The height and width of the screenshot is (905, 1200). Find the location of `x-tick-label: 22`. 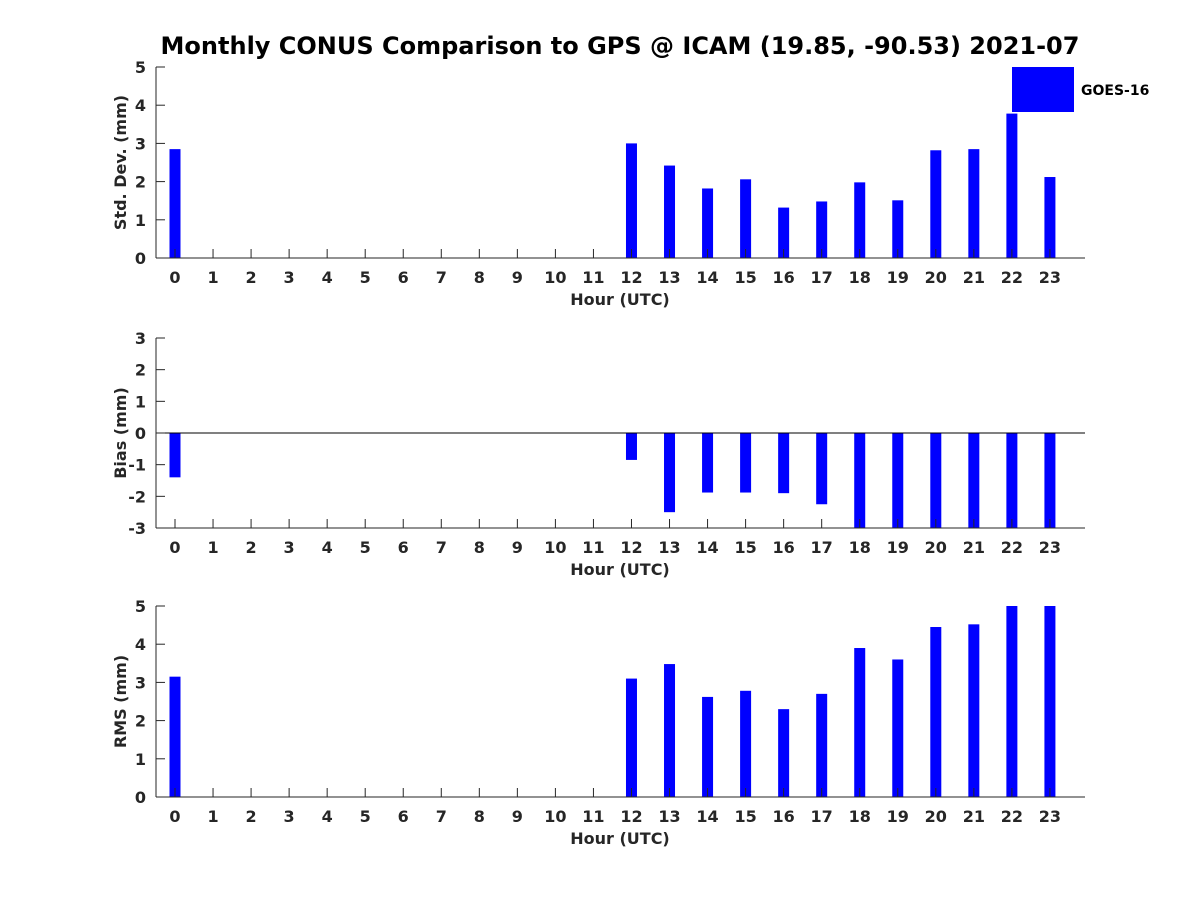

x-tick-label: 22 is located at coordinates (1012, 816).